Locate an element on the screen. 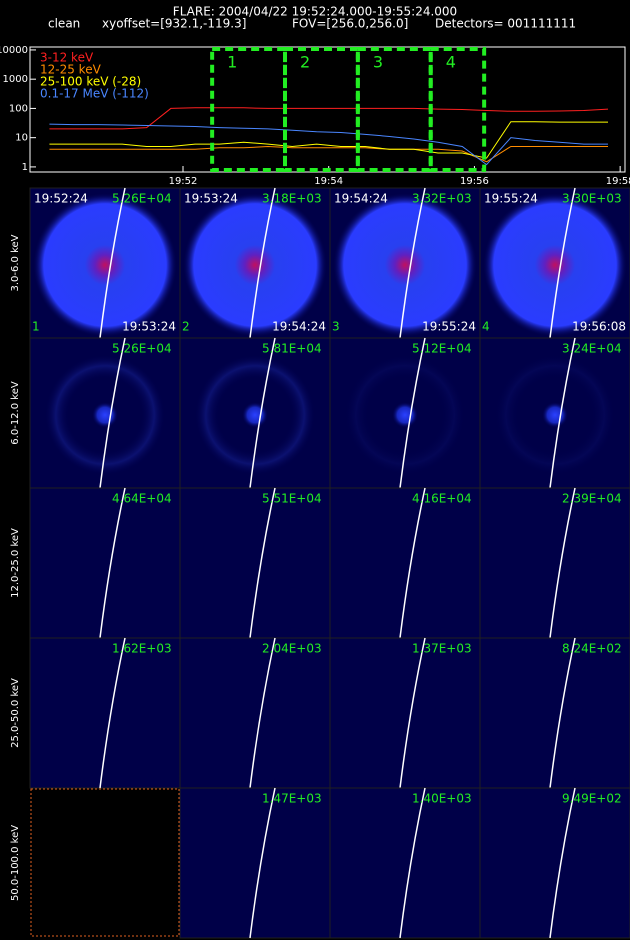  cell-index: 4 is located at coordinates (486, 327).